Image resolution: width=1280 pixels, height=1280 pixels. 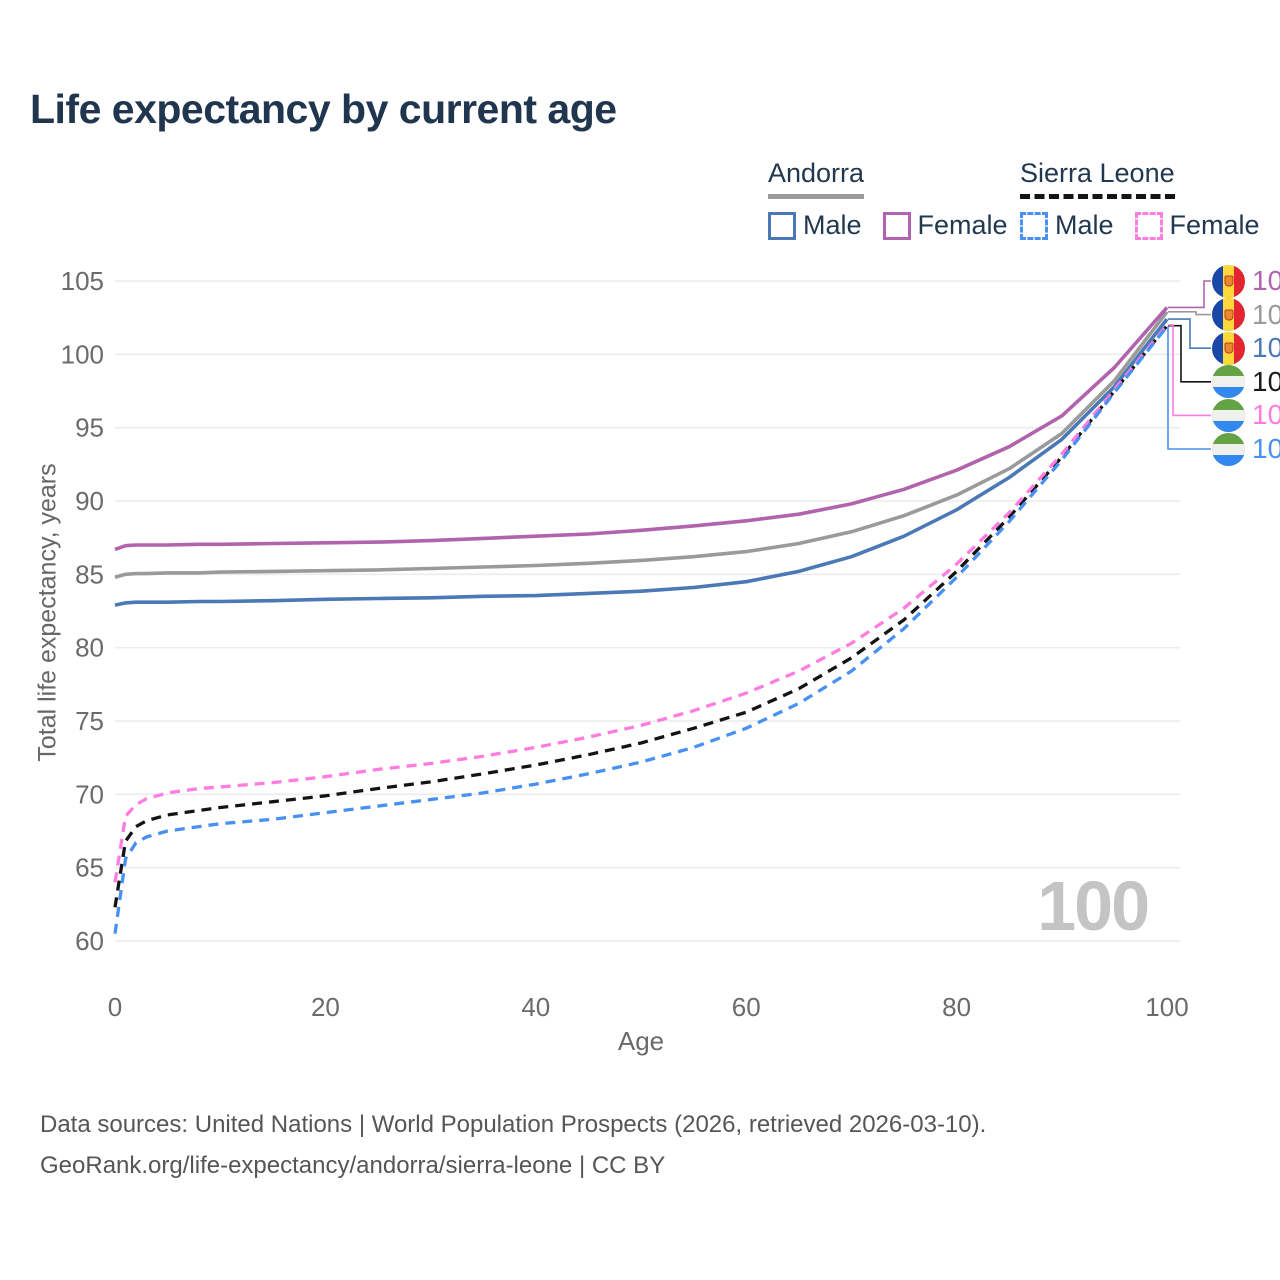 I want to click on andorra-female-swatch, so click(x=896, y=225).